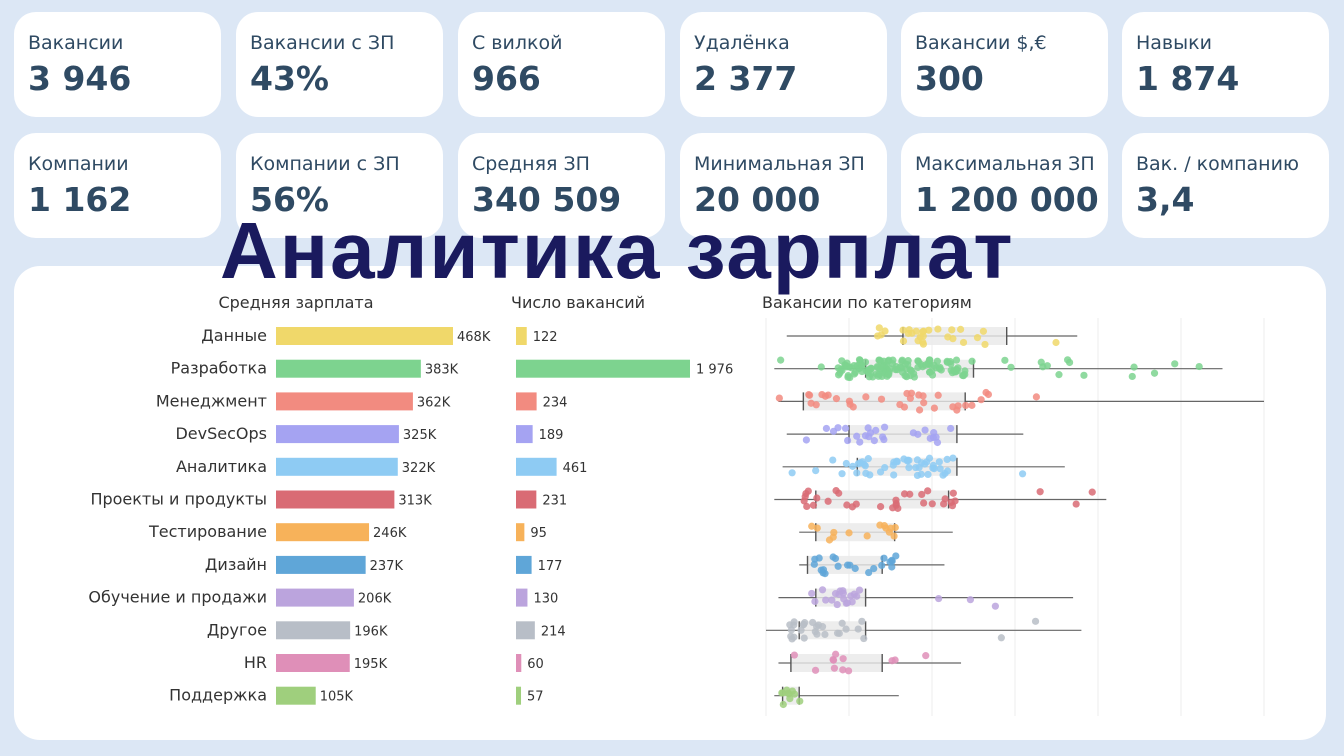 Image resolution: width=1344 pixels, height=756 pixels. Describe the element at coordinates (1225, 185) in the screenshot. I see `kpi-card: Вак. / компанию 3,4` at that location.